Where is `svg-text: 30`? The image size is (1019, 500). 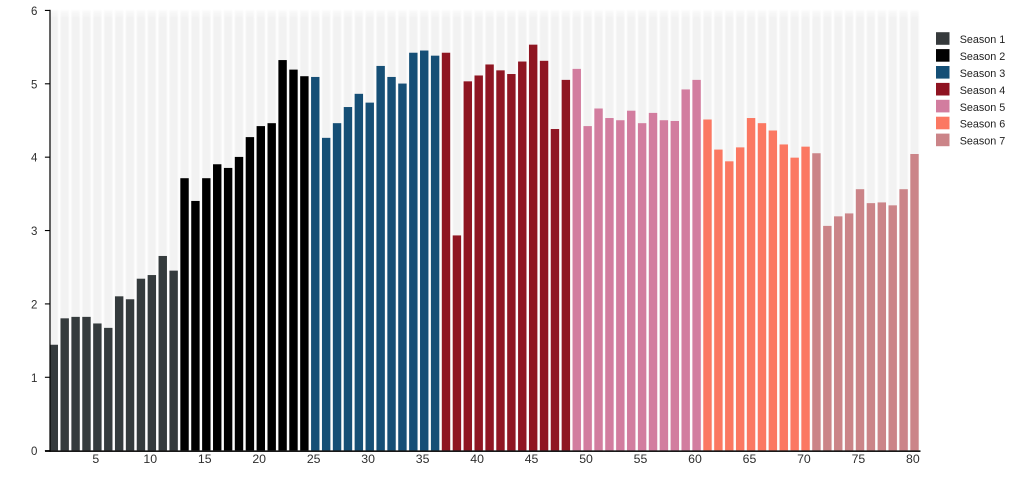
svg-text: 30 is located at coordinates (368, 459).